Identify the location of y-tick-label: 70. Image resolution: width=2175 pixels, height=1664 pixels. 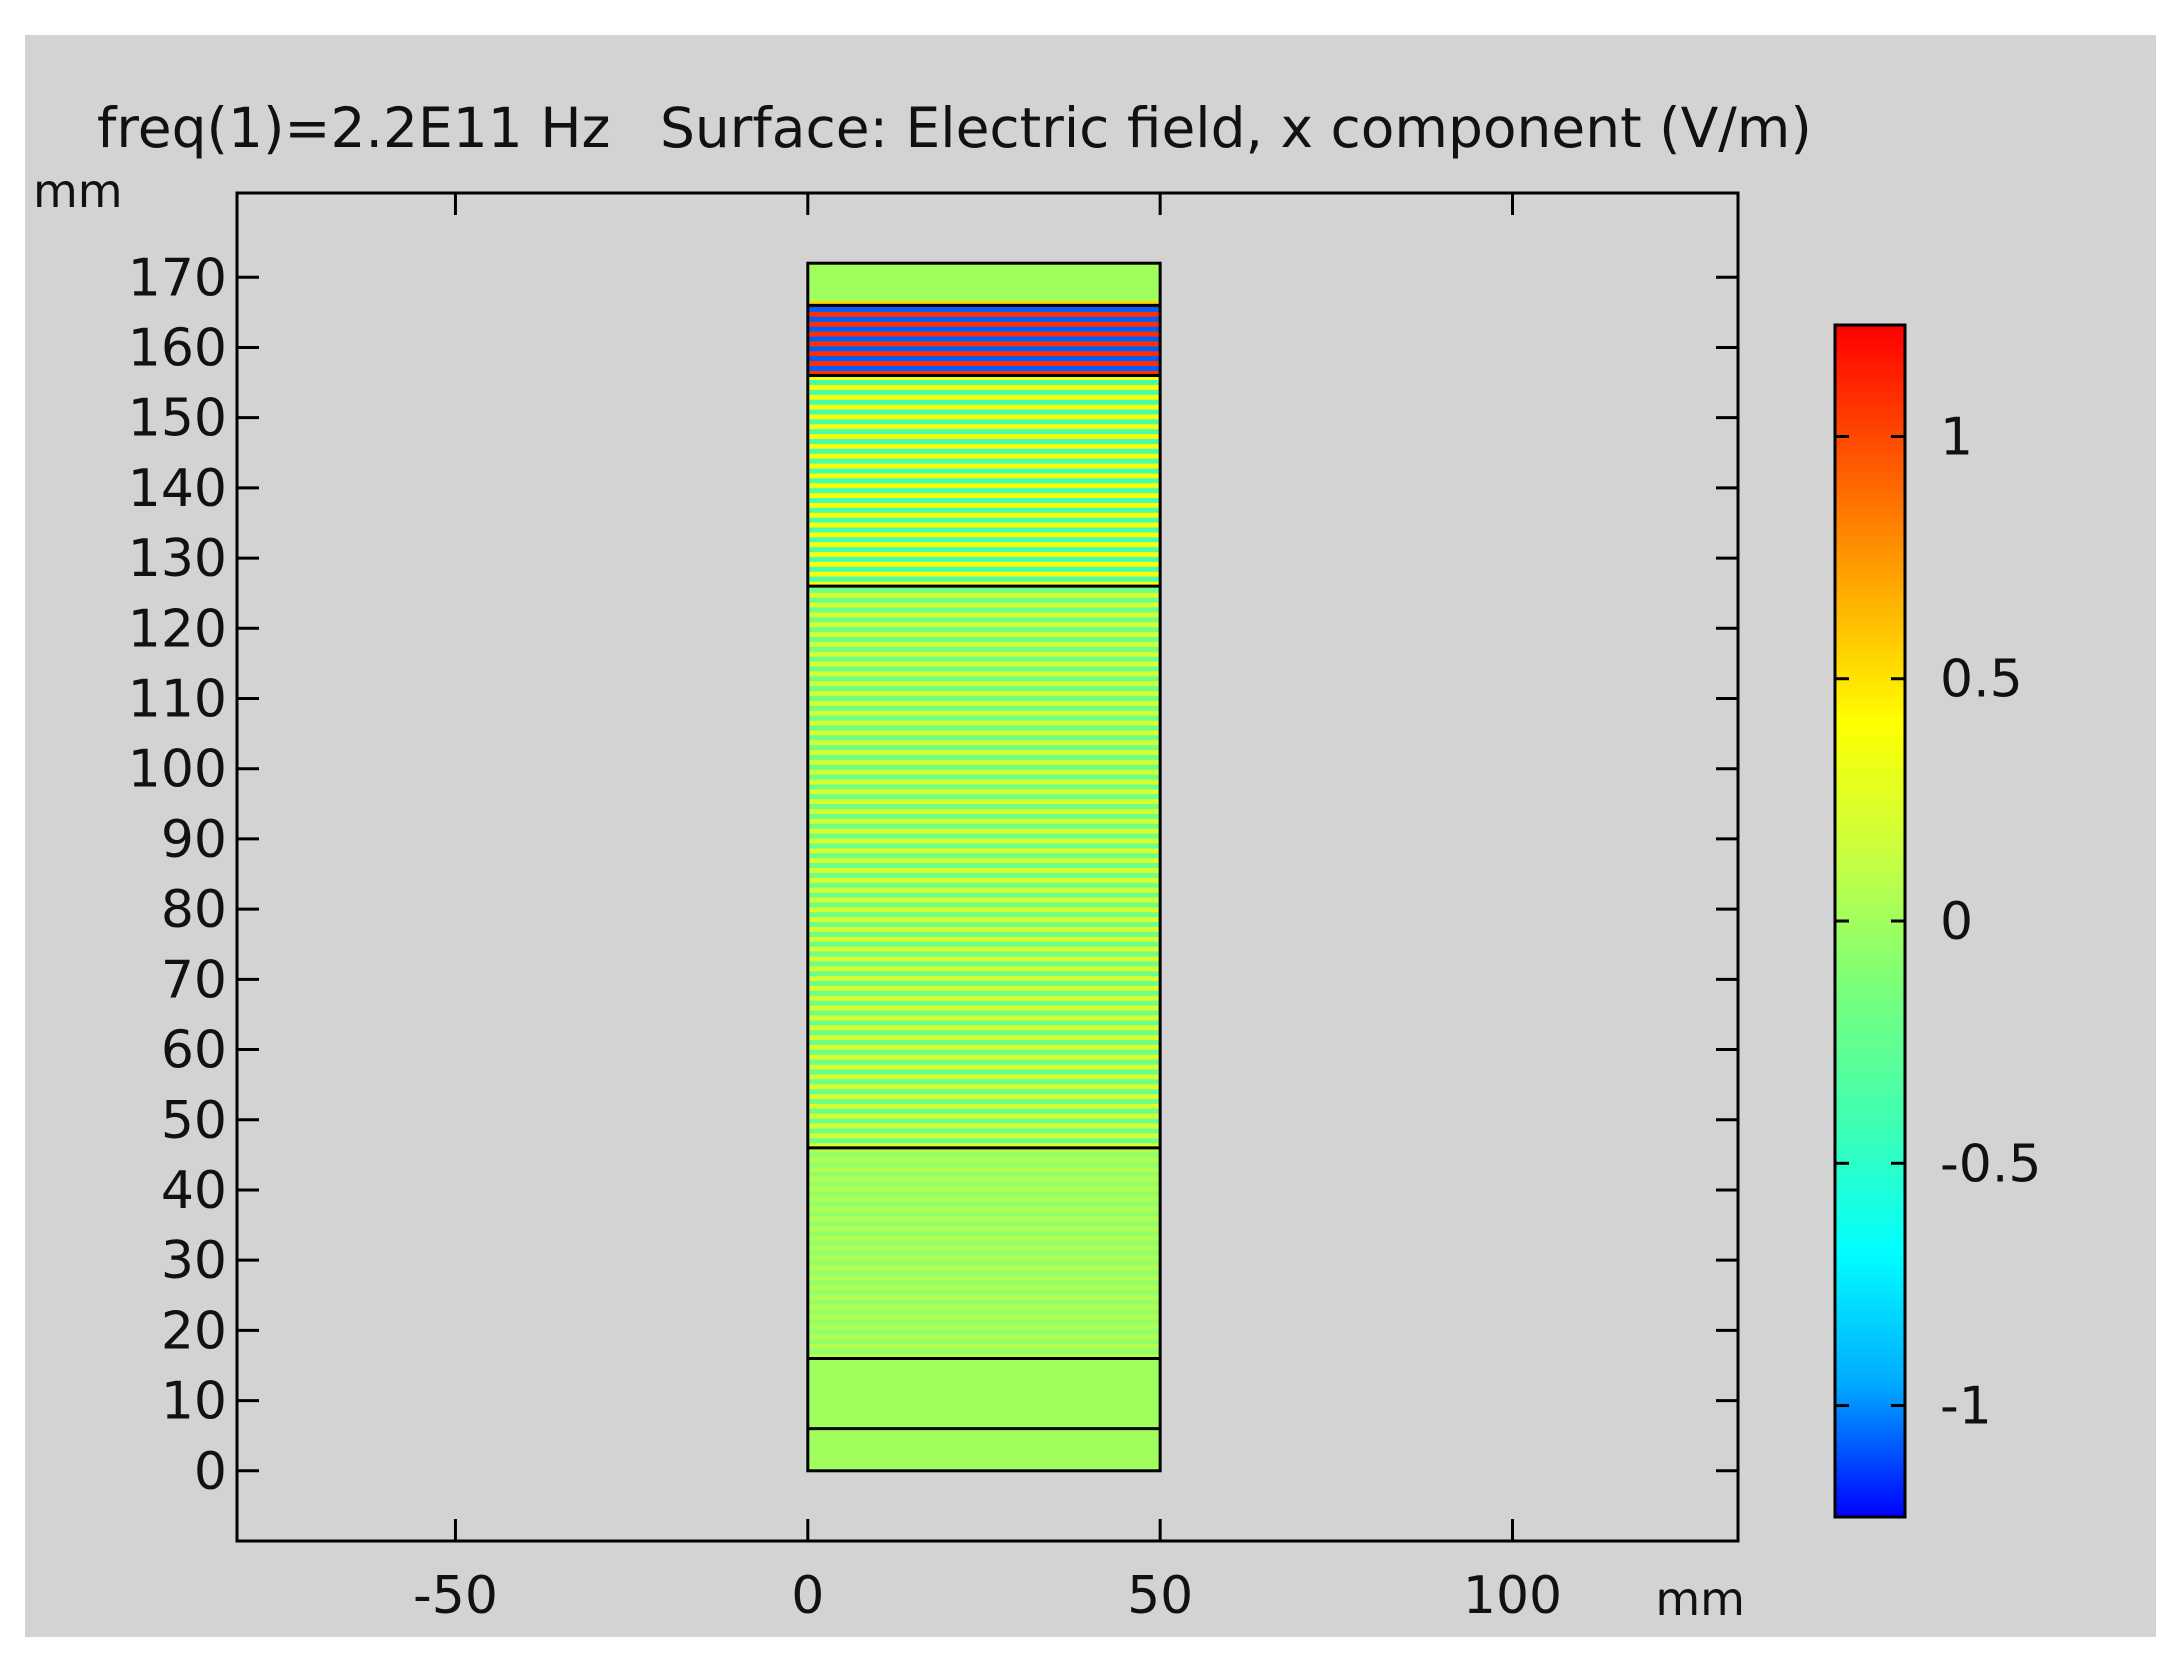
(194, 980).